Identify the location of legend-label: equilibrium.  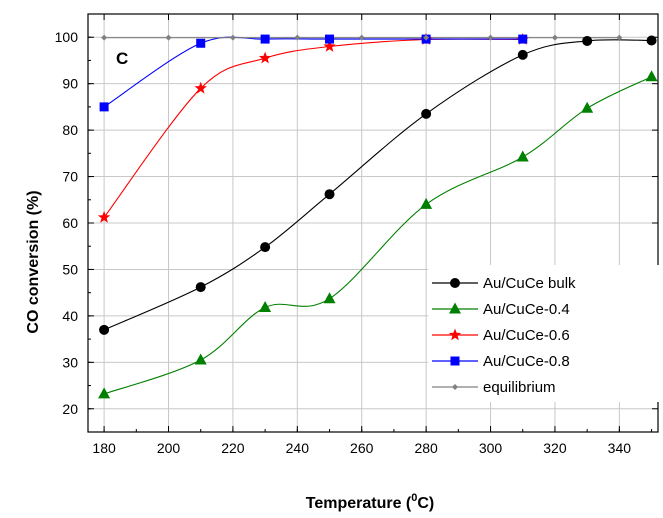
(519, 387).